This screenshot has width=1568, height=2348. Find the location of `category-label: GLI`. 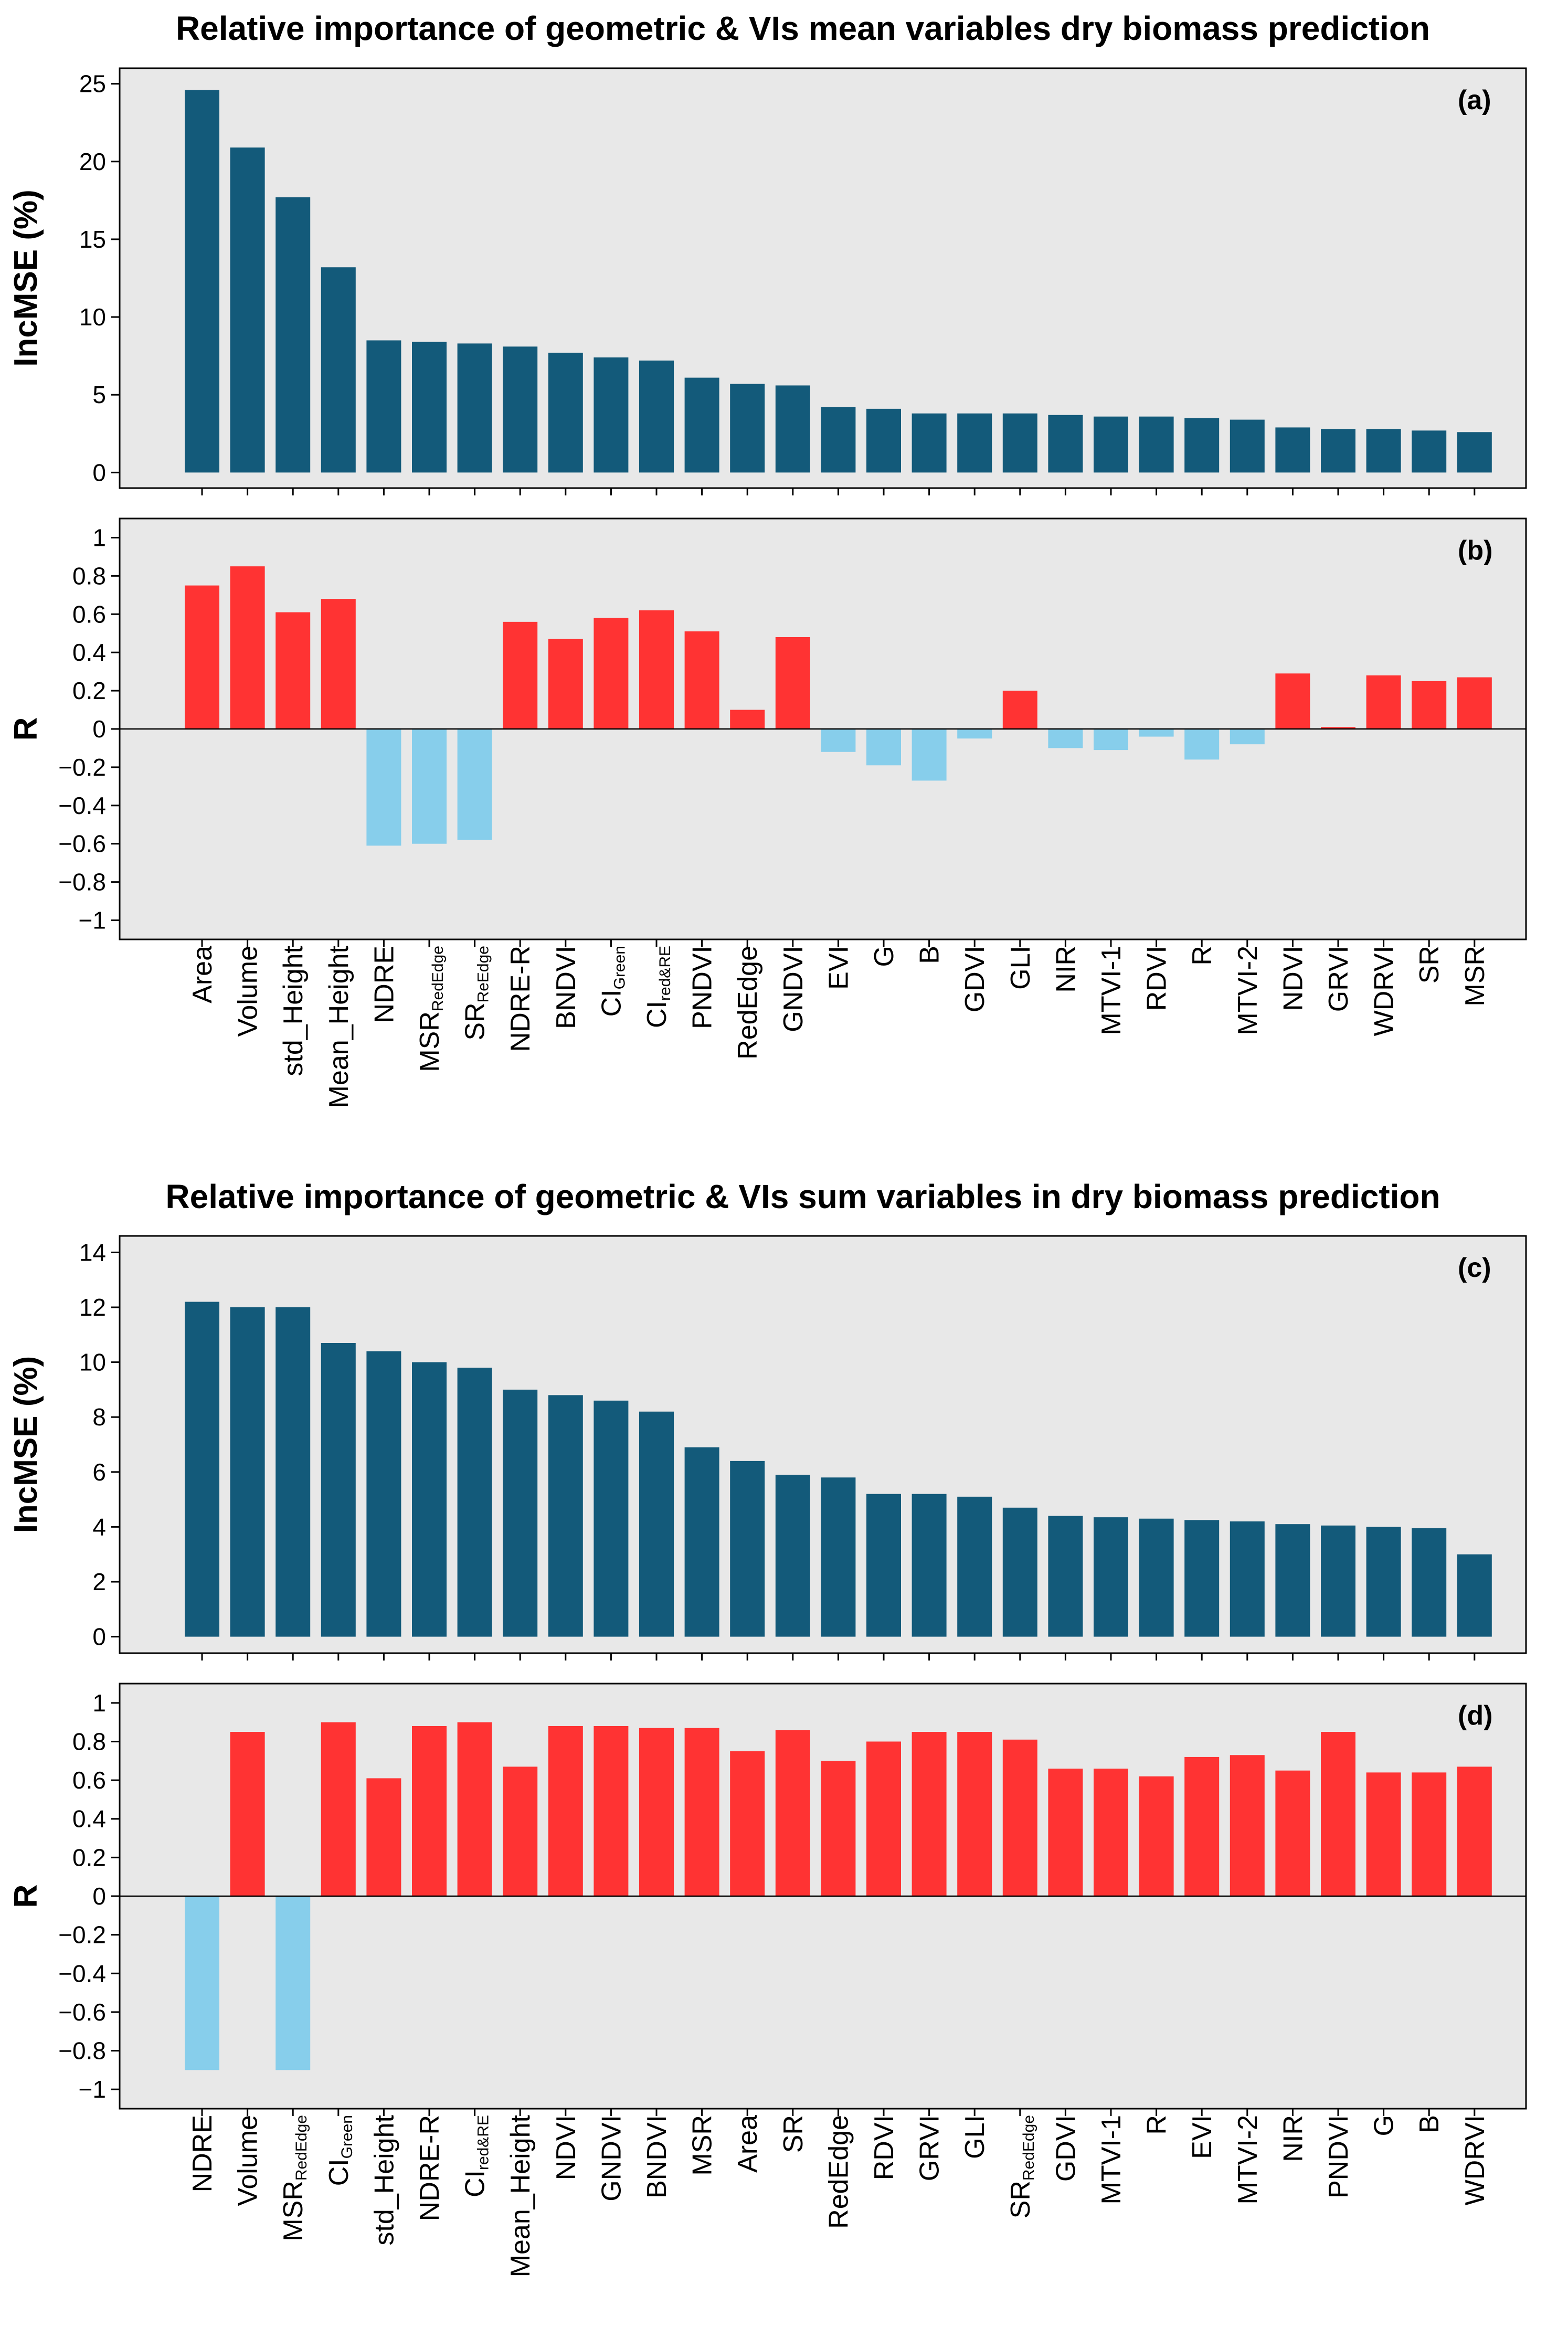

category-label: GLI is located at coordinates (1020, 968).